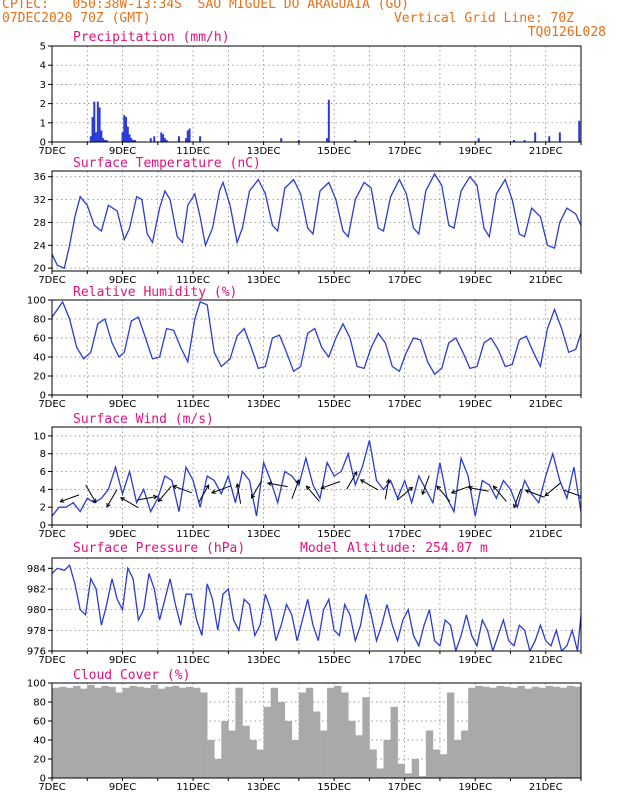 This screenshot has width=618, height=800. What do you see at coordinates (43, 396) in the screenshot?
I see `rh-ytick-label: 0` at bounding box center [43, 396].